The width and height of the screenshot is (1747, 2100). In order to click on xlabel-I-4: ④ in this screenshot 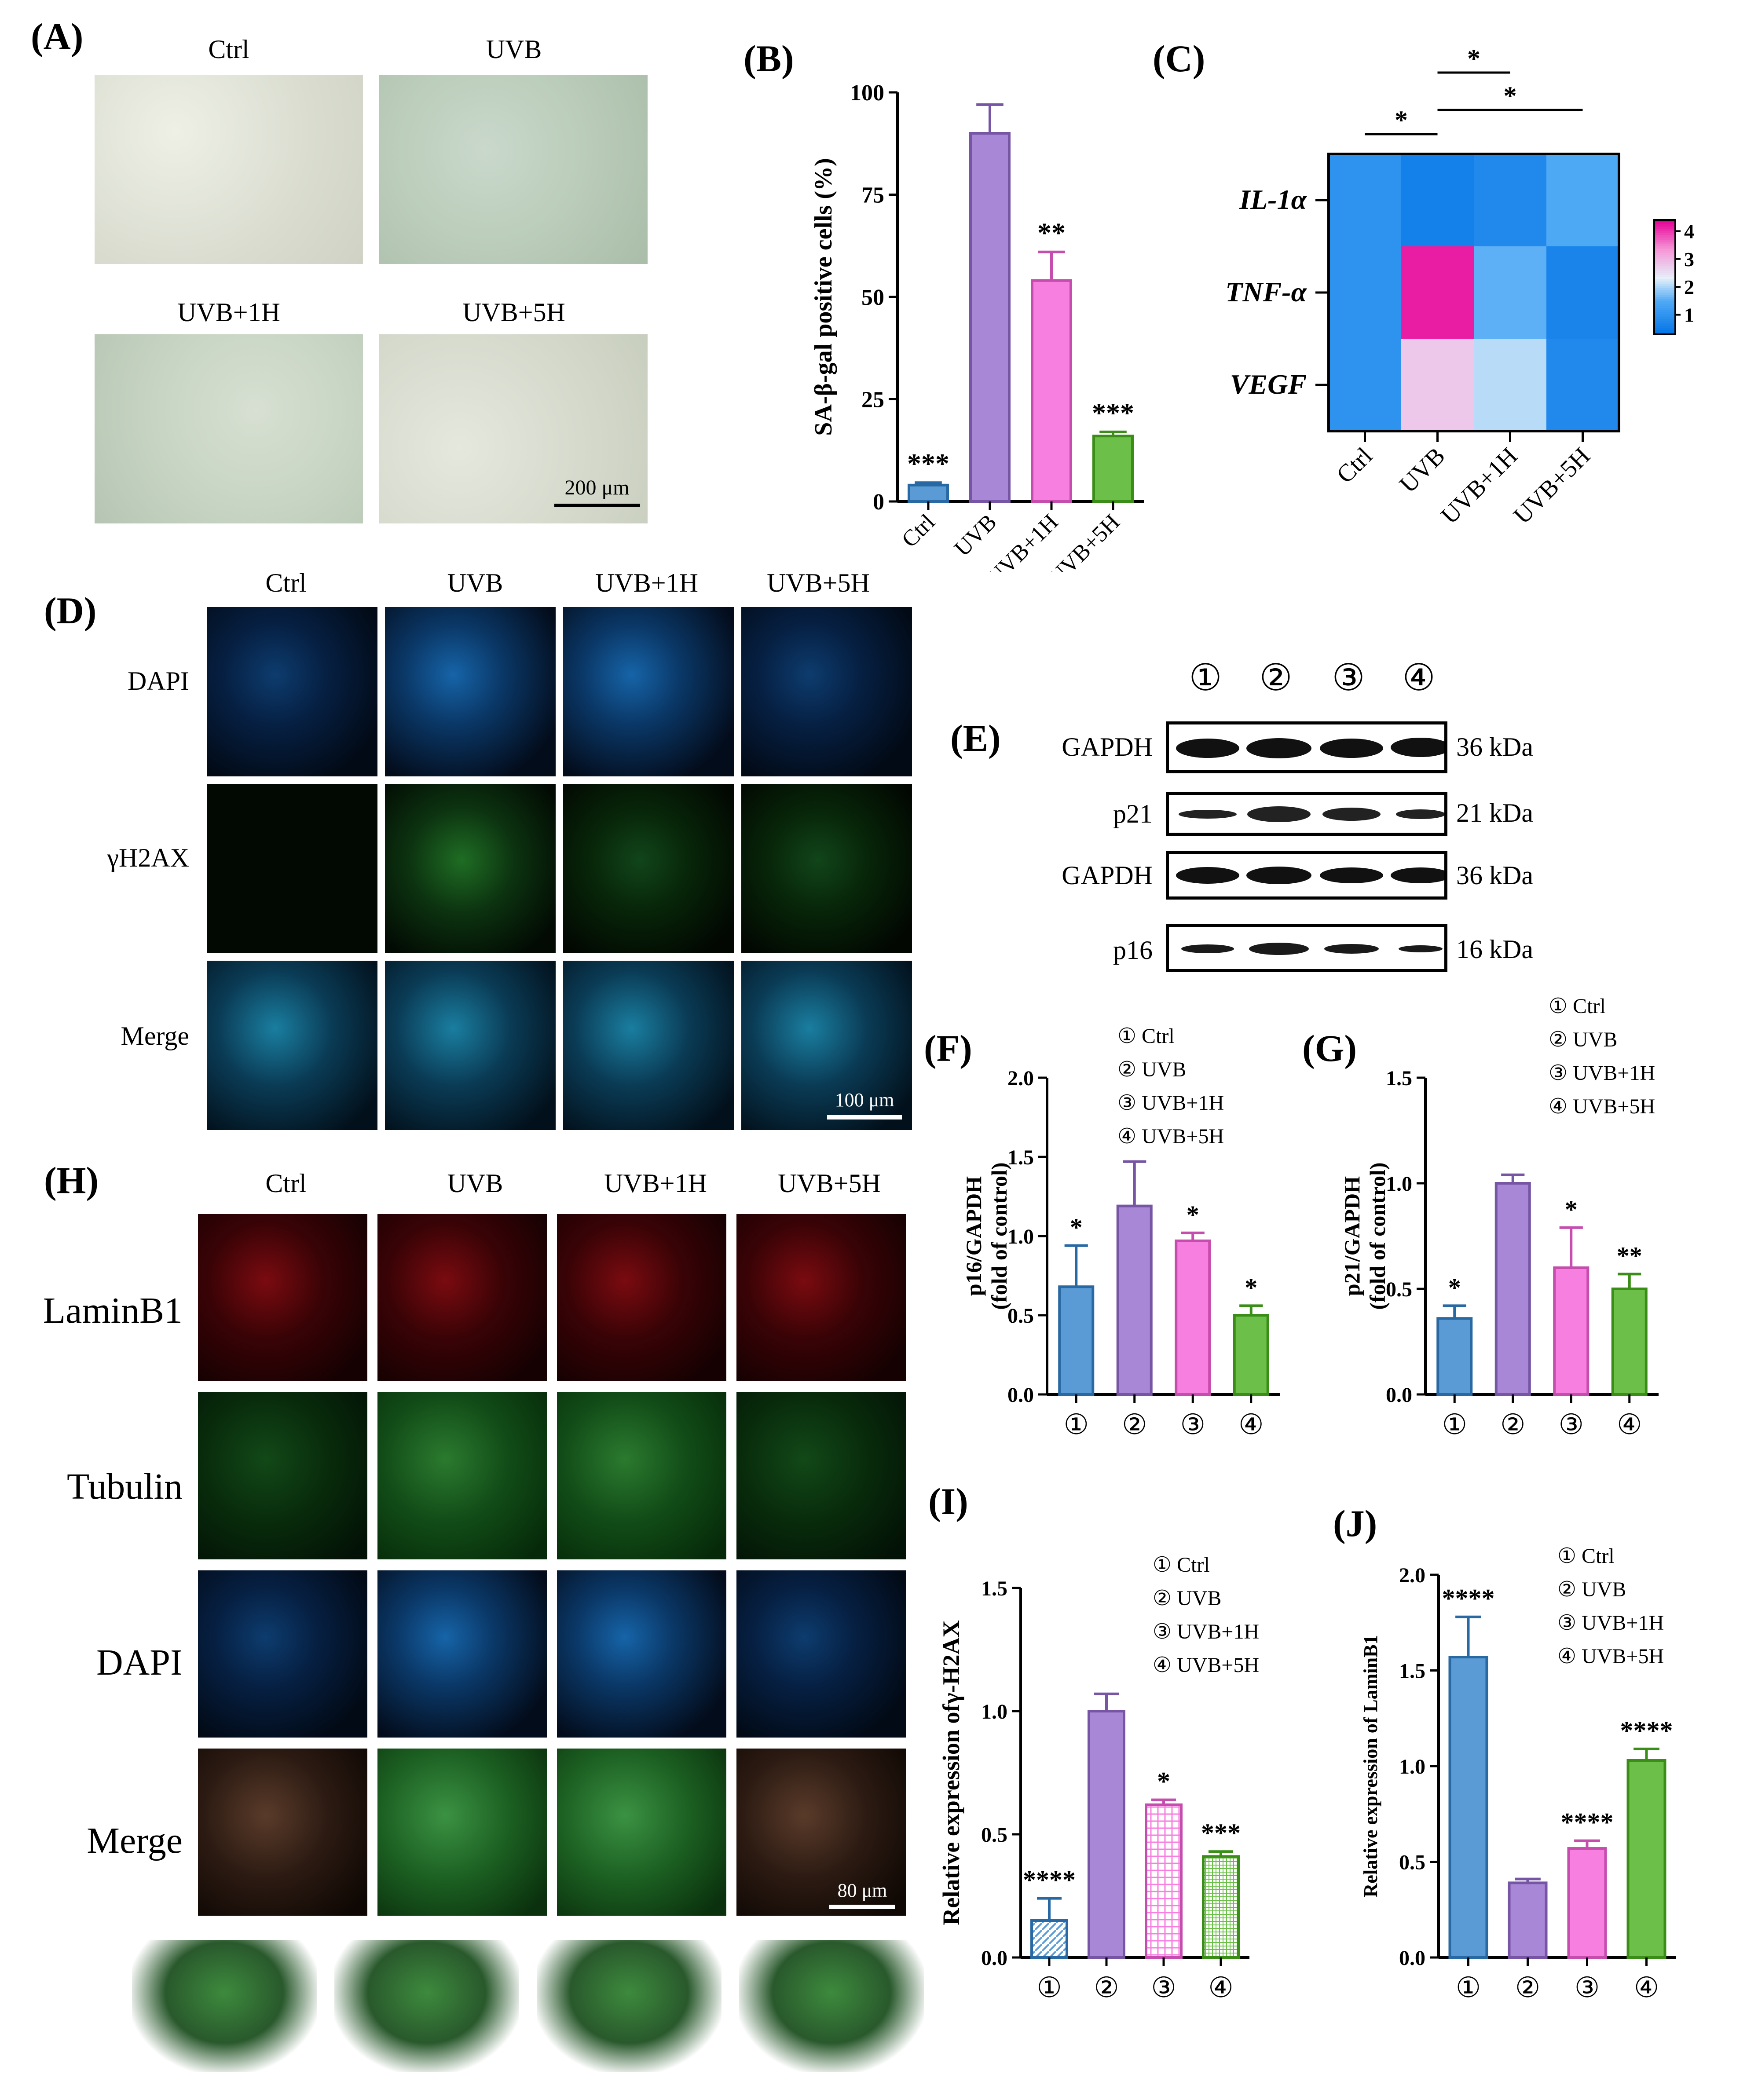, I will do `click(1220, 1987)`.